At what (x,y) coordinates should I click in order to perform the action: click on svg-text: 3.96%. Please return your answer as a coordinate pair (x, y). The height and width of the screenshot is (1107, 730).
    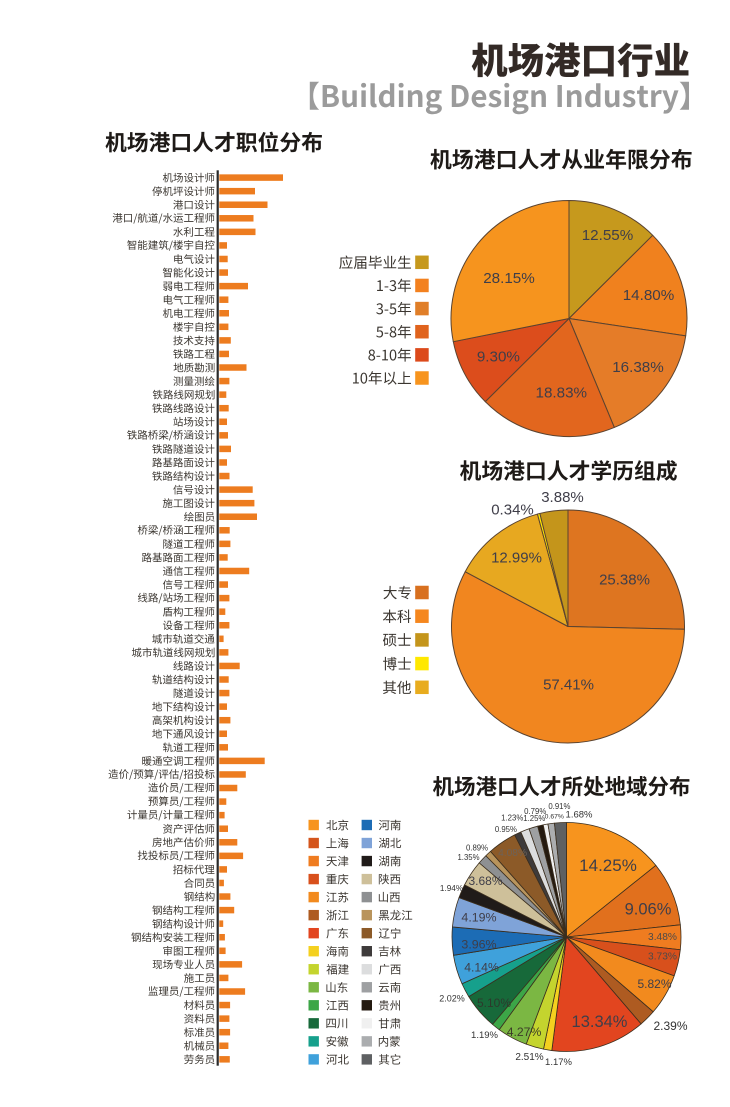
    Looking at the image, I should click on (478, 945).